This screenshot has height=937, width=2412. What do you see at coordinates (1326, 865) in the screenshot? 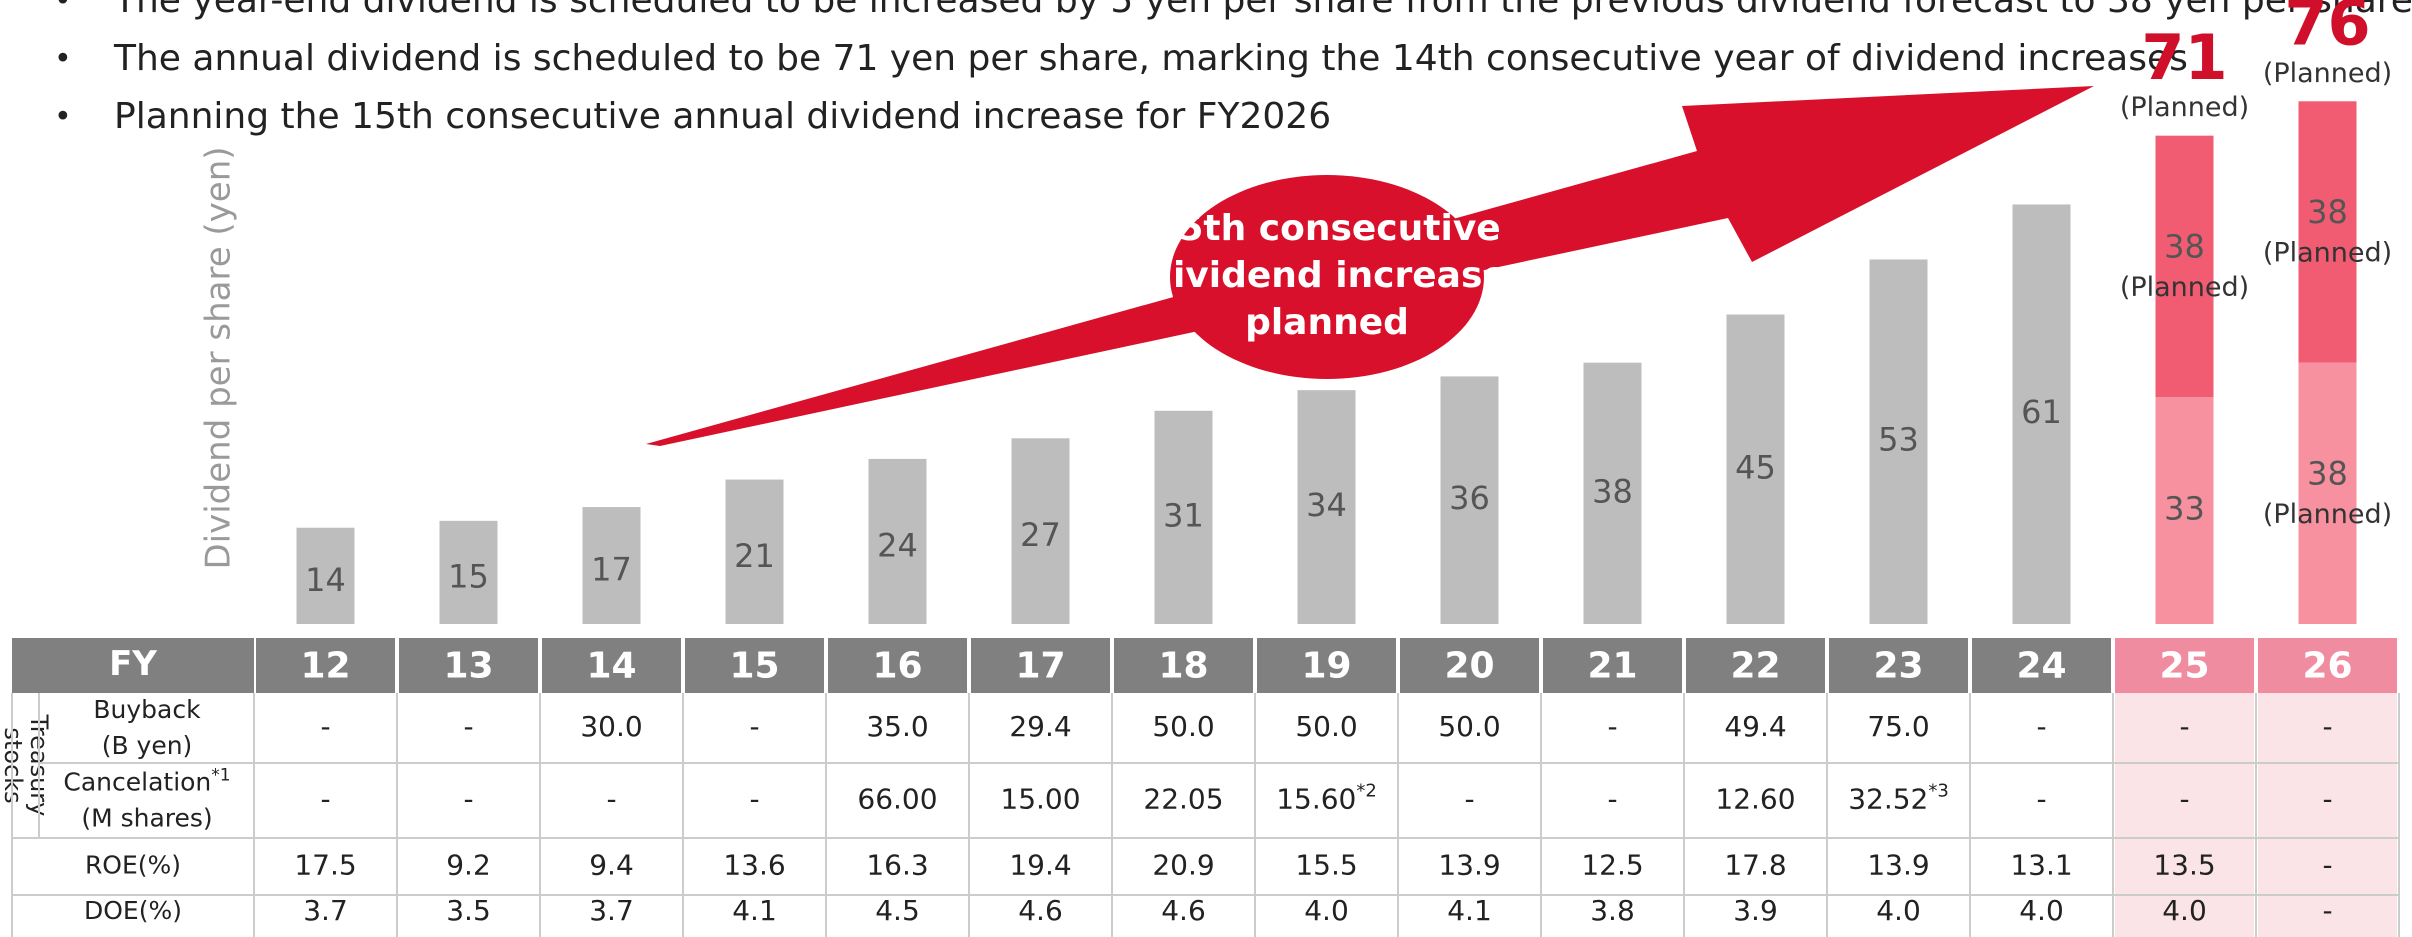
I see `table-cell: 15.5` at bounding box center [1326, 865].